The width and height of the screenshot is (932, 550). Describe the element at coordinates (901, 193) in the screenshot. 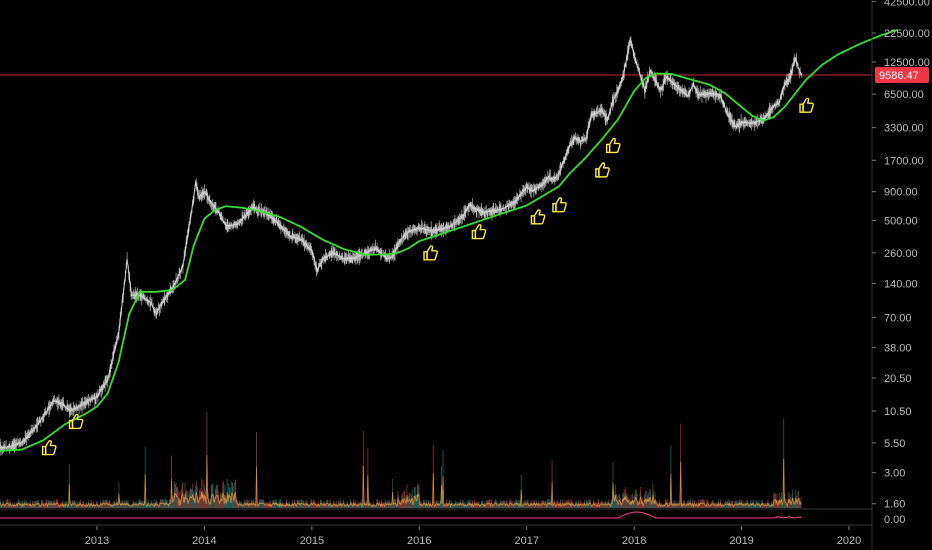

I see `y-tick-label: 900.00` at that location.